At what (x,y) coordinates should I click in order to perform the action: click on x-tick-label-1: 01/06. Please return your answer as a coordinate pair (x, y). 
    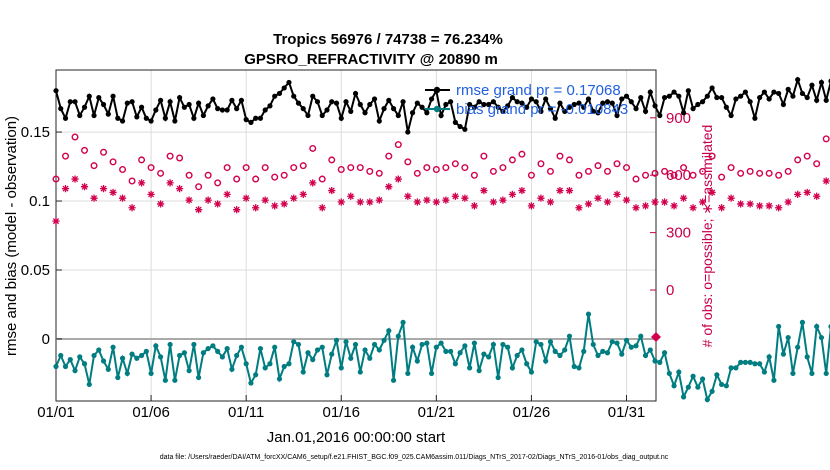
    Looking at the image, I should click on (151, 412).